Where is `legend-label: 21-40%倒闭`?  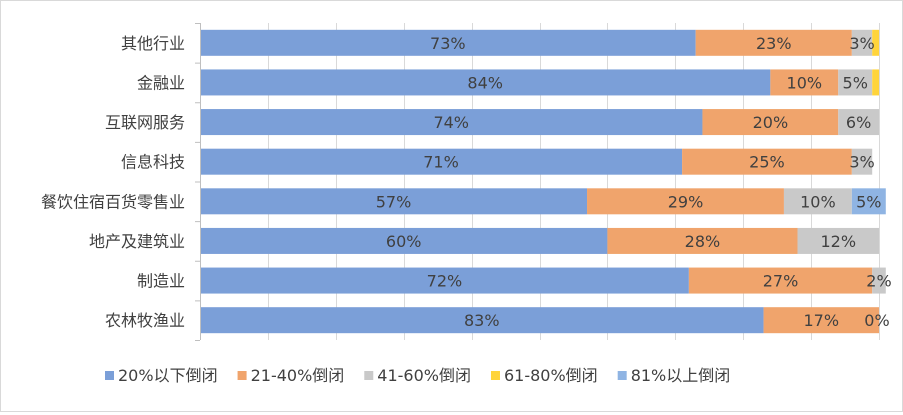 legend-label: 21-40%倒闭 is located at coordinates (298, 375).